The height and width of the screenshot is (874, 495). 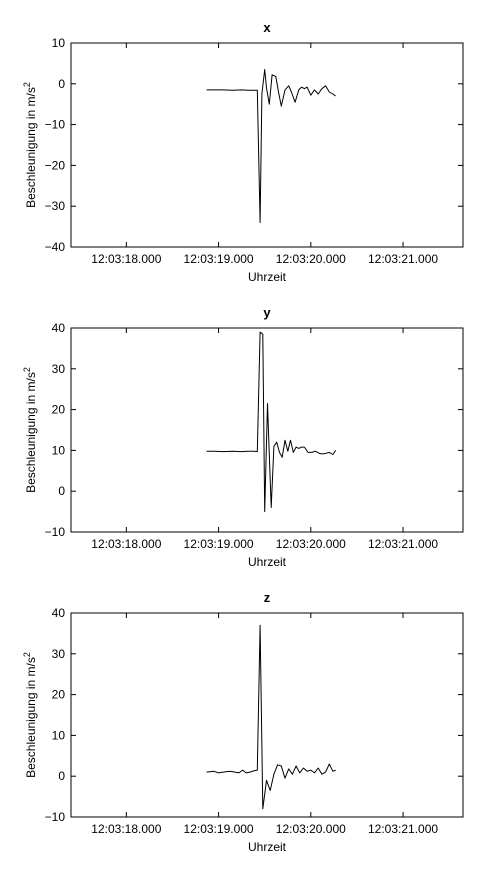 I want to click on chart-title: z, so click(x=267, y=597).